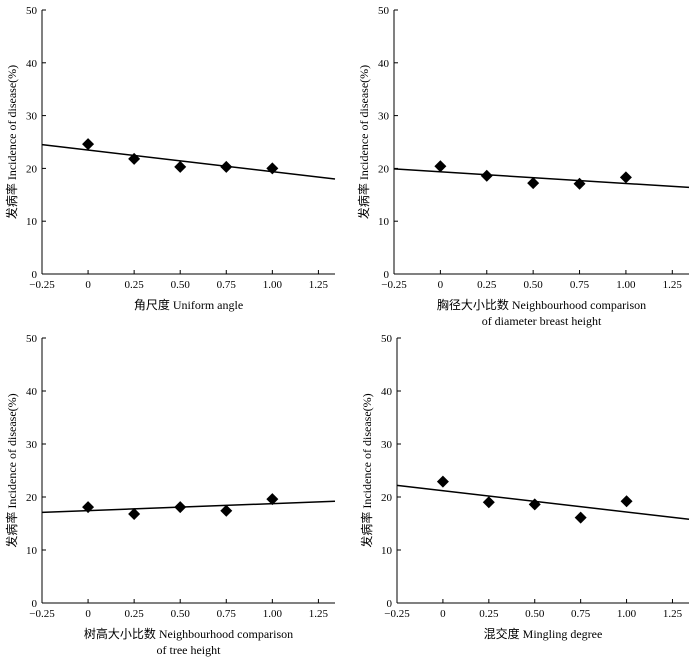 This screenshot has width=700, height=662. What do you see at coordinates (188, 633) in the screenshot?
I see `x-axis-label: 树高大小比数 Neighbourhood comparison` at bounding box center [188, 633].